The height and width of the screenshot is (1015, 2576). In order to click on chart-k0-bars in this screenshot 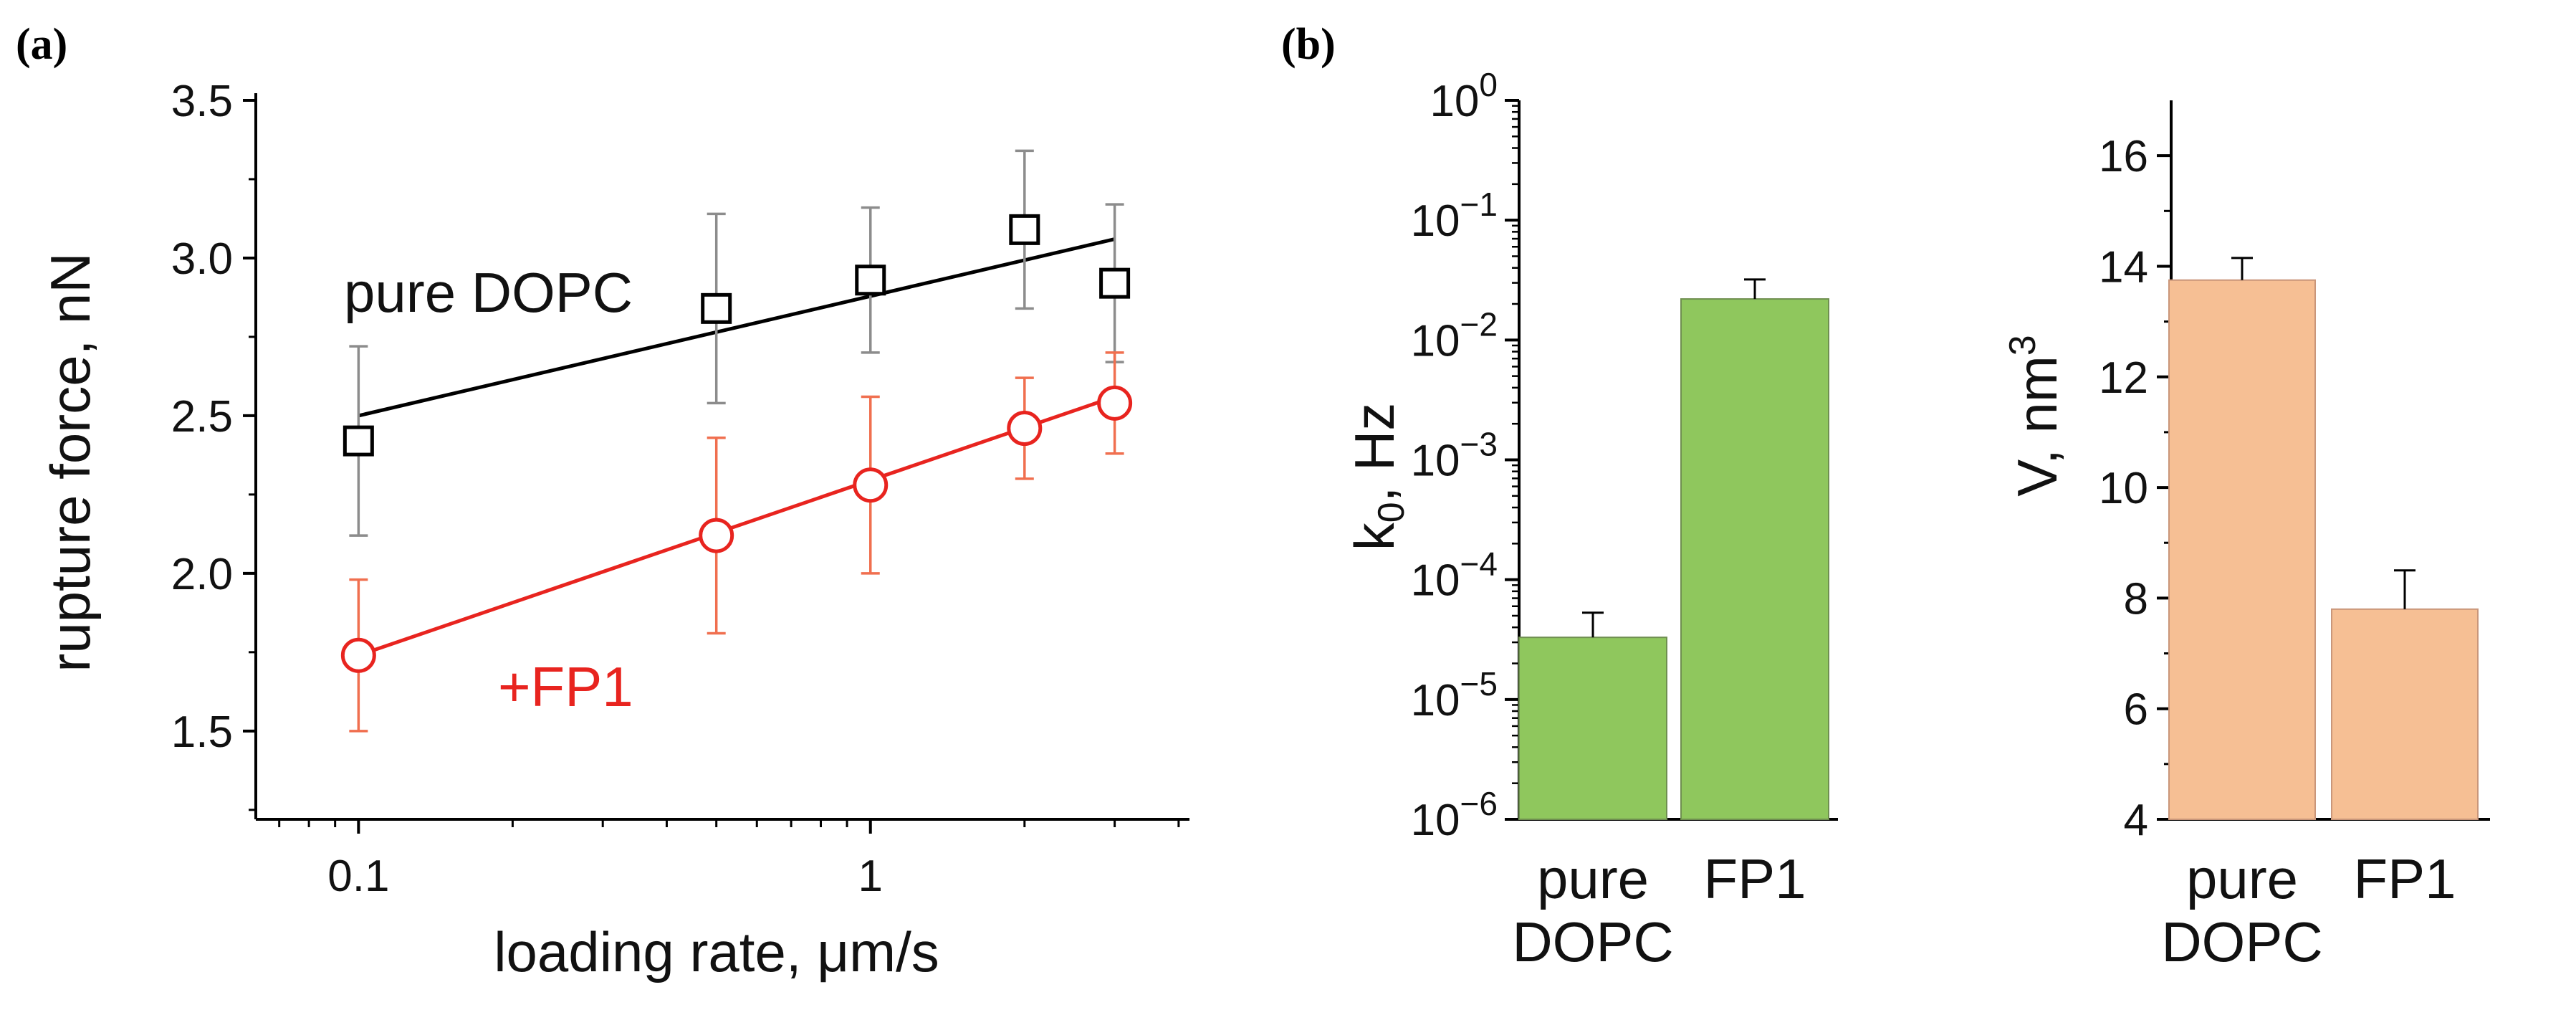, I will do `click(1673, 549)`.